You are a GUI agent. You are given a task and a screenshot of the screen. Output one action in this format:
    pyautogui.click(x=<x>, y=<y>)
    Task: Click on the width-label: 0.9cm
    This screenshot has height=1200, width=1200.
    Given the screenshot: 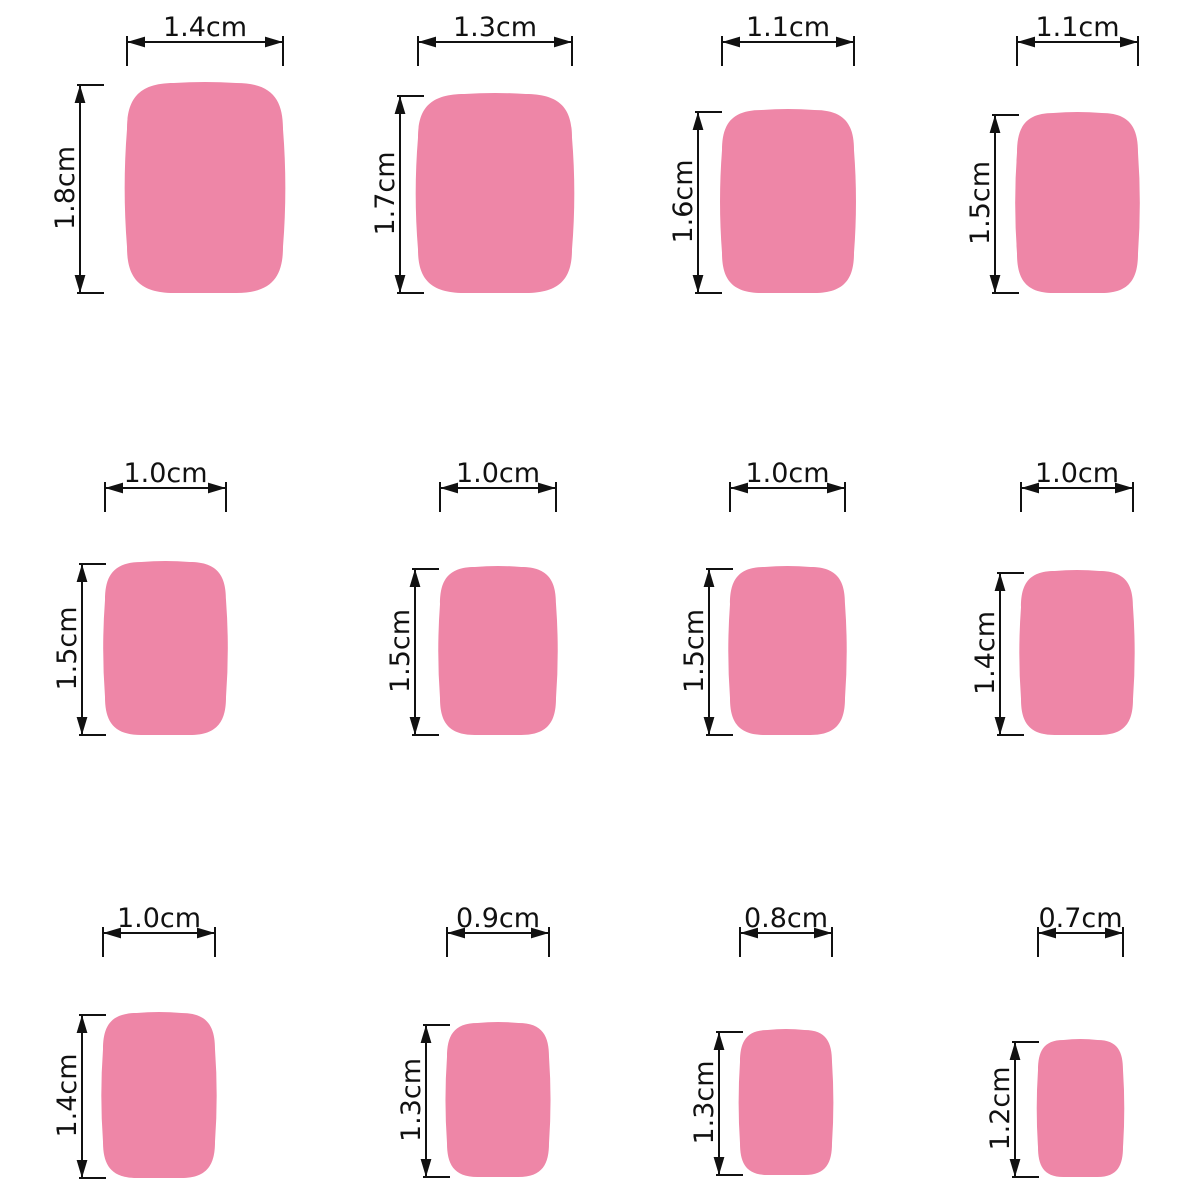 What is the action you would take?
    pyautogui.click(x=498, y=918)
    